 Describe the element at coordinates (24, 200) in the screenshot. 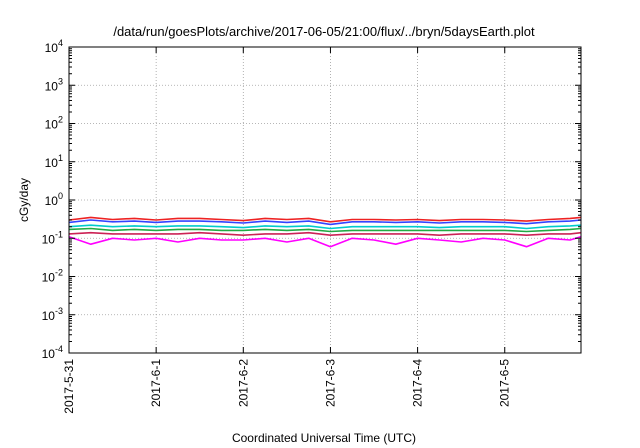

I see `y-axis-label: cGy/day` at that location.